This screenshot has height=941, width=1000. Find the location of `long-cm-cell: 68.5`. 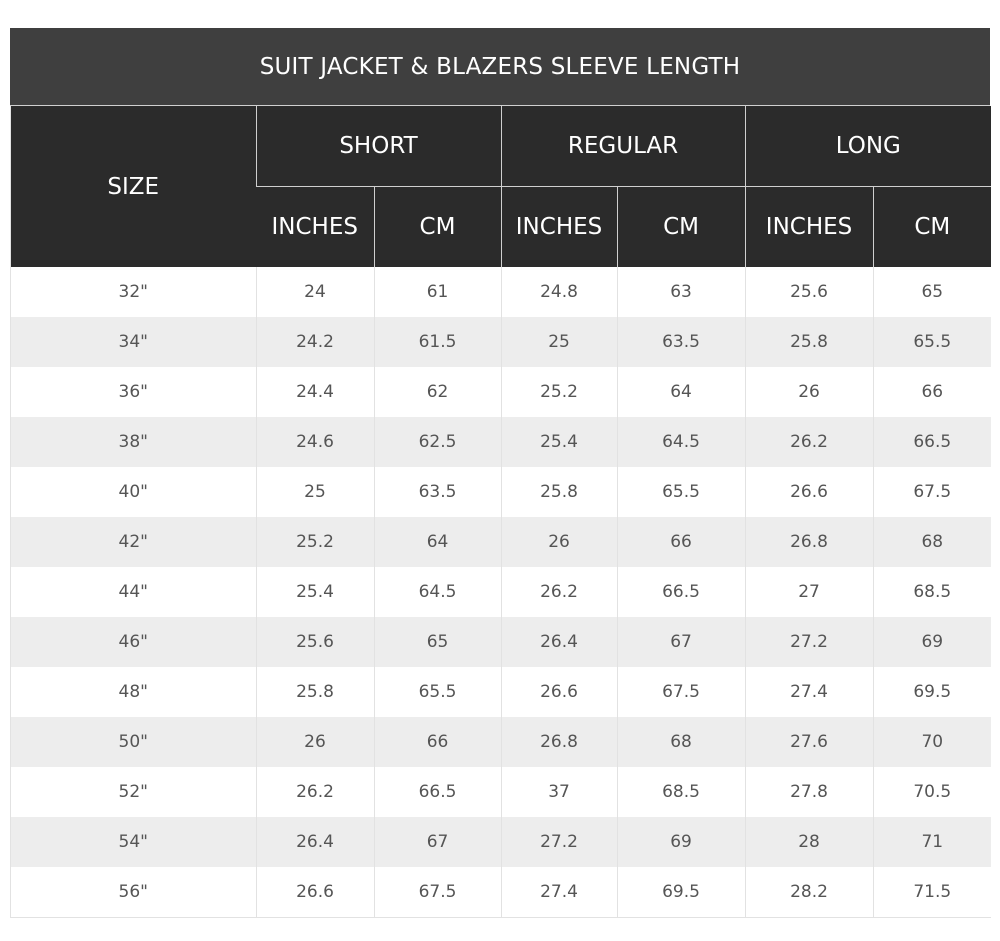

long-cm-cell: 68.5 is located at coordinates (932, 592).